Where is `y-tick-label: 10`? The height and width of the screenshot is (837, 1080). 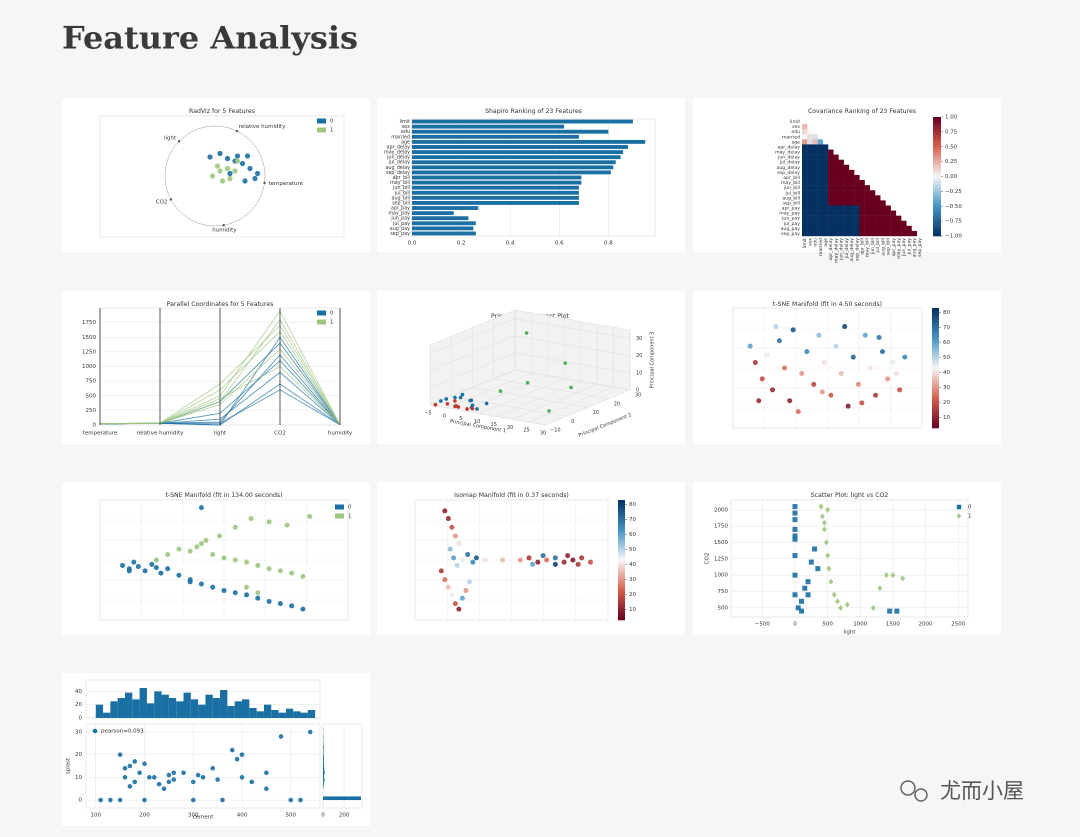 y-tick-label: 10 is located at coordinates (596, 413).